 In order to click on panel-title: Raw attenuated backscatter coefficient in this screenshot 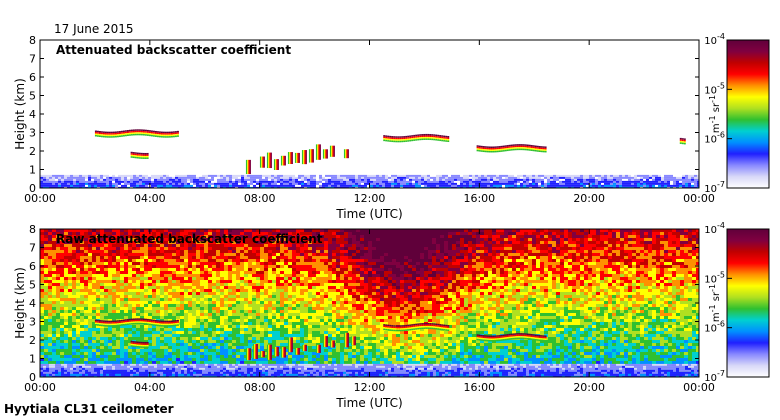, I will do `click(189, 239)`.